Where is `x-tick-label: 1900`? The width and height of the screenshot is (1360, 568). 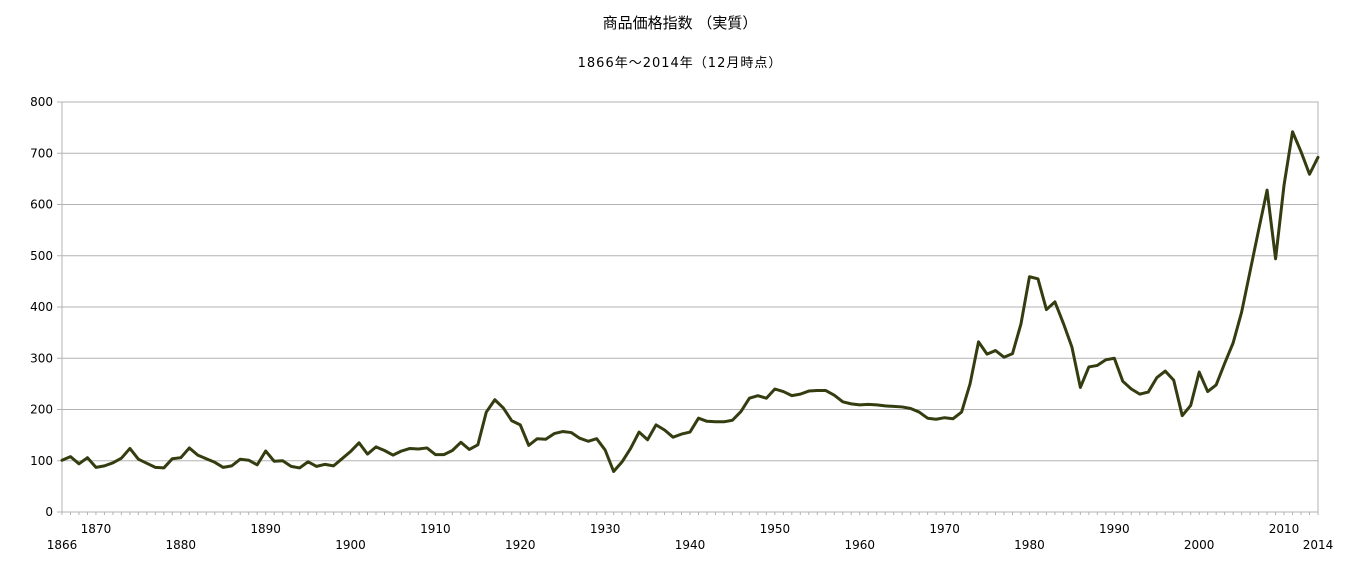 x-tick-label: 1900 is located at coordinates (350, 545).